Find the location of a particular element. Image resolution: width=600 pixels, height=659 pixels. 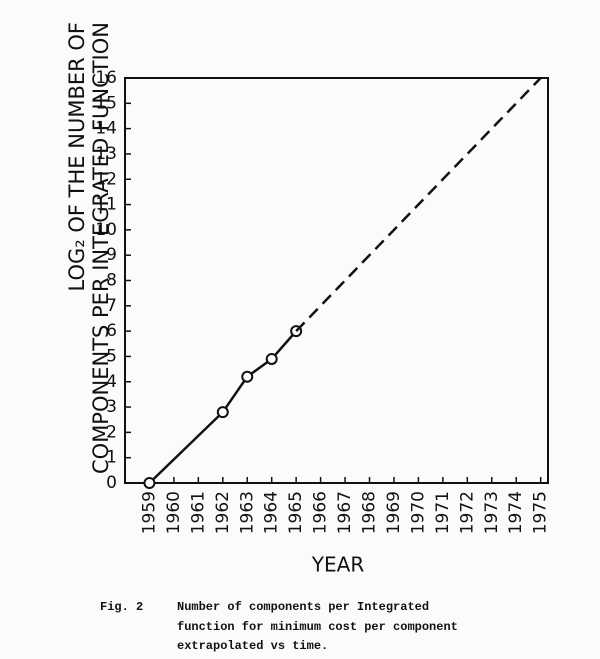

y-tick-label: 14 is located at coordinates (106, 129).